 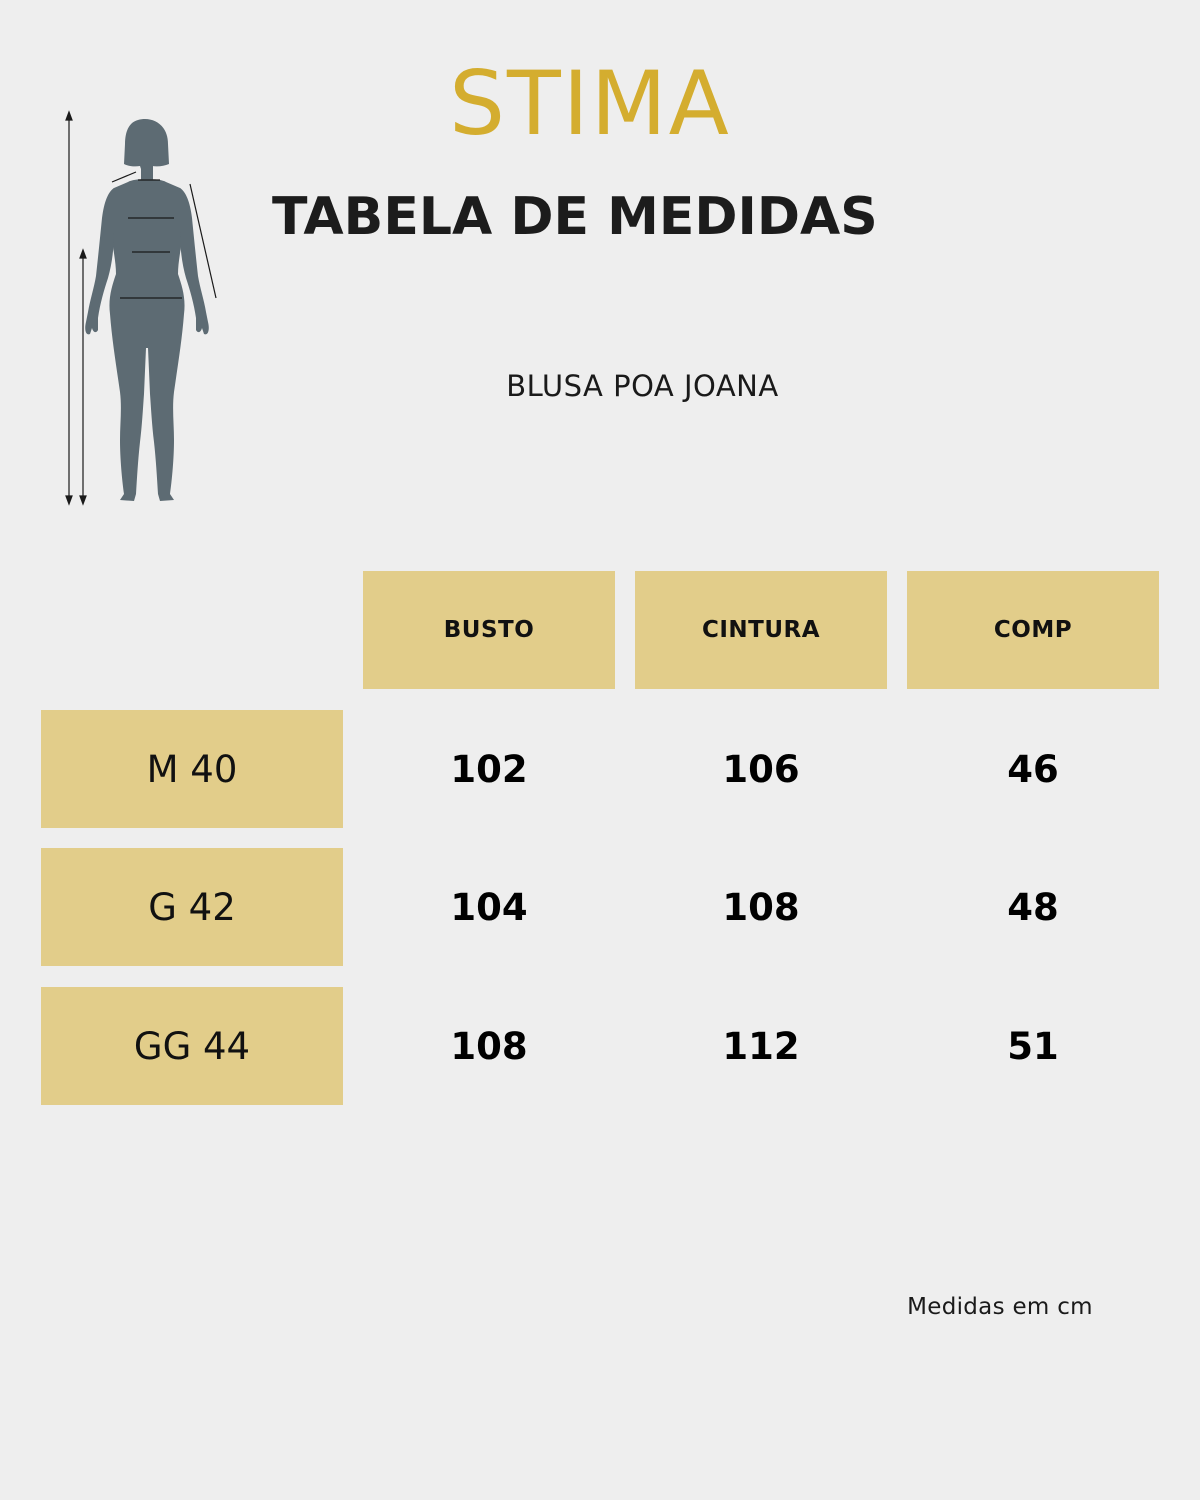 I want to click on table-cell-comp: 51, so click(x=1033, y=1046).